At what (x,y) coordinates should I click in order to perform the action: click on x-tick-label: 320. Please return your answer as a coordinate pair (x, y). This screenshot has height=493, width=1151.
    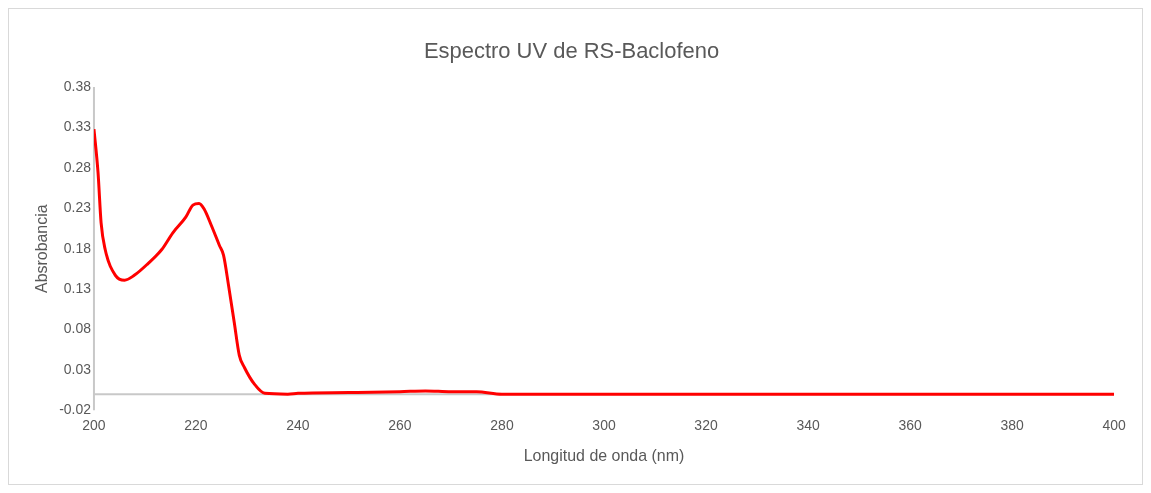
    Looking at the image, I should click on (706, 425).